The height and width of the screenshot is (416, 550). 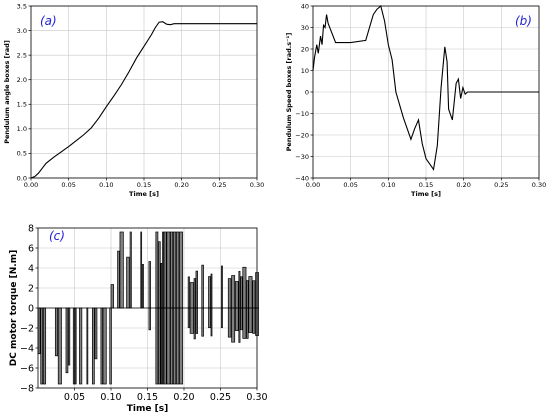 I want to click on y-tick-label: 10, so click(x=305, y=71).